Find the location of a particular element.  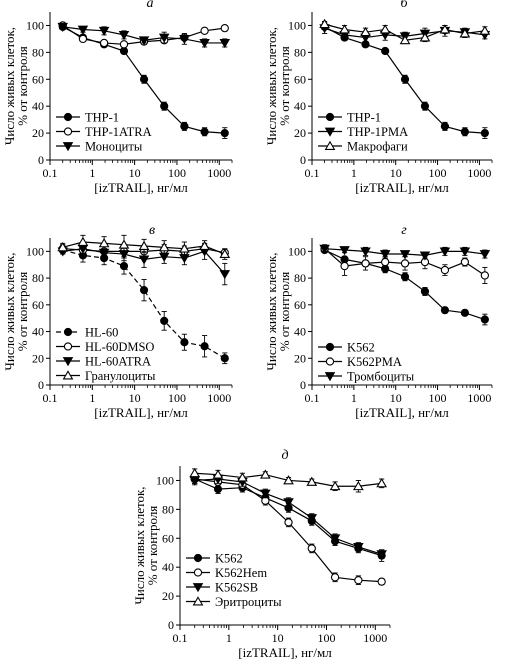

x-tick-label: 0.1 is located at coordinates (50, 398).